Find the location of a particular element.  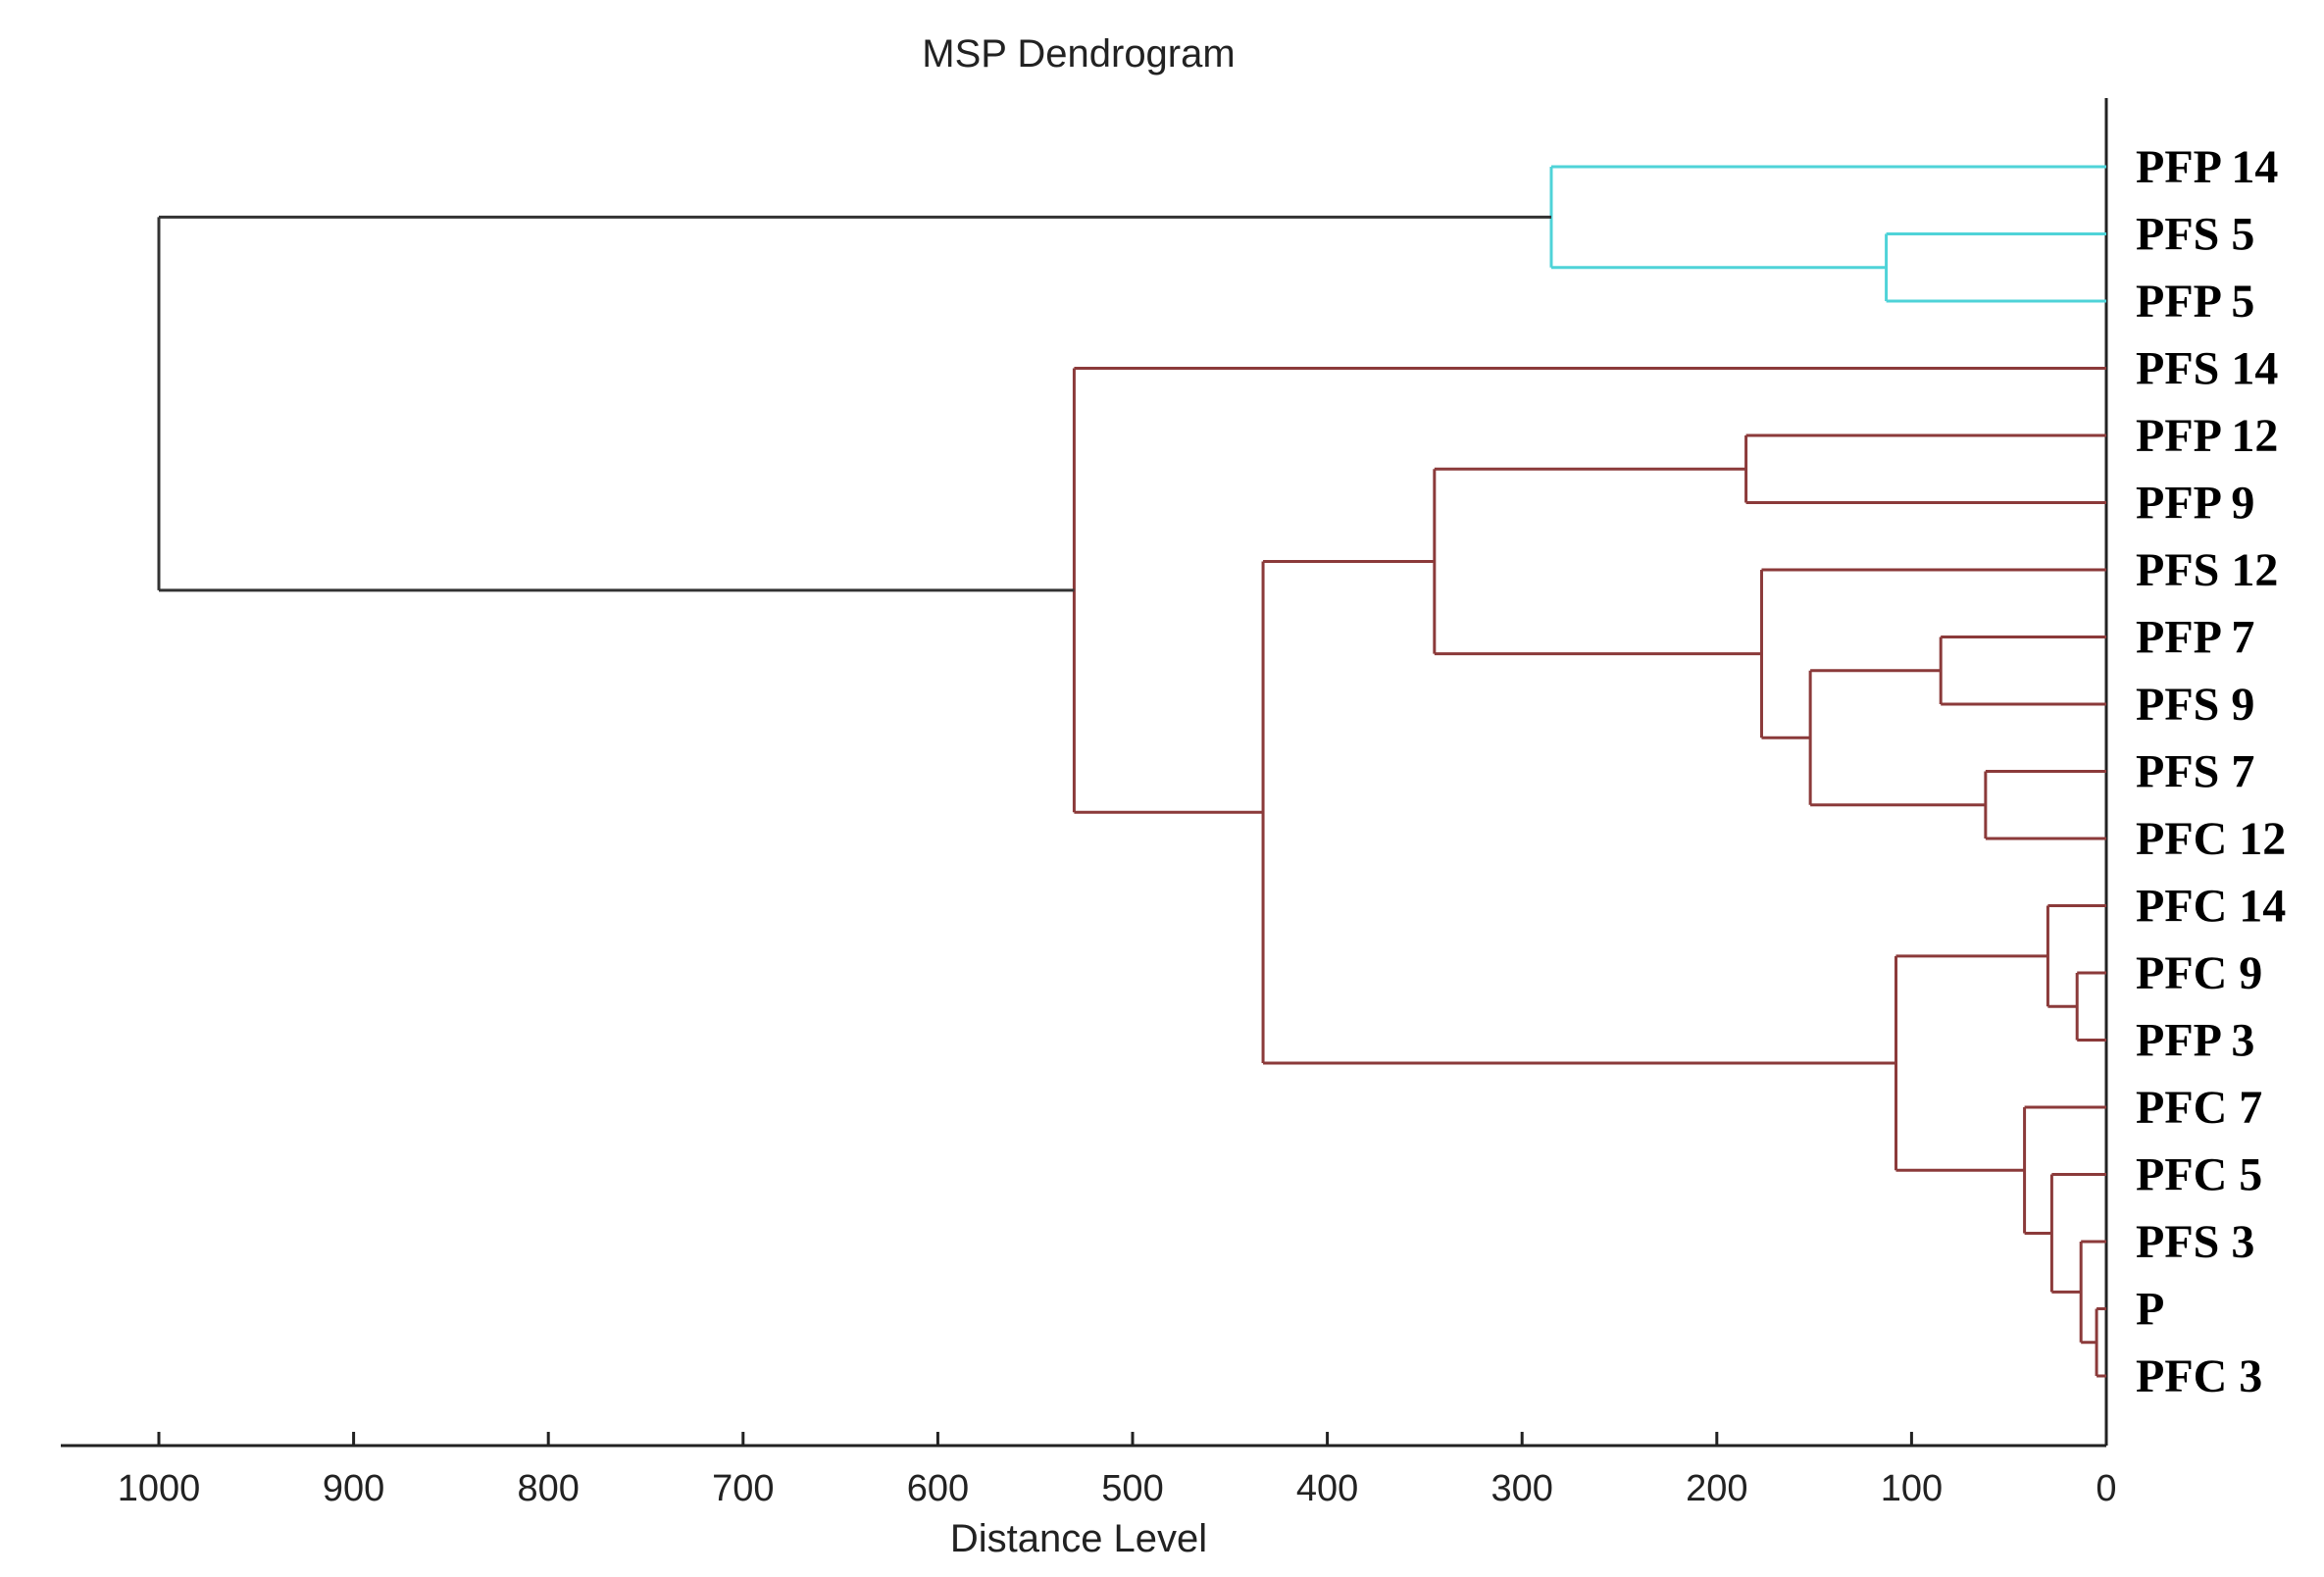

leaf-label: PFS 5 is located at coordinates (2195, 235).